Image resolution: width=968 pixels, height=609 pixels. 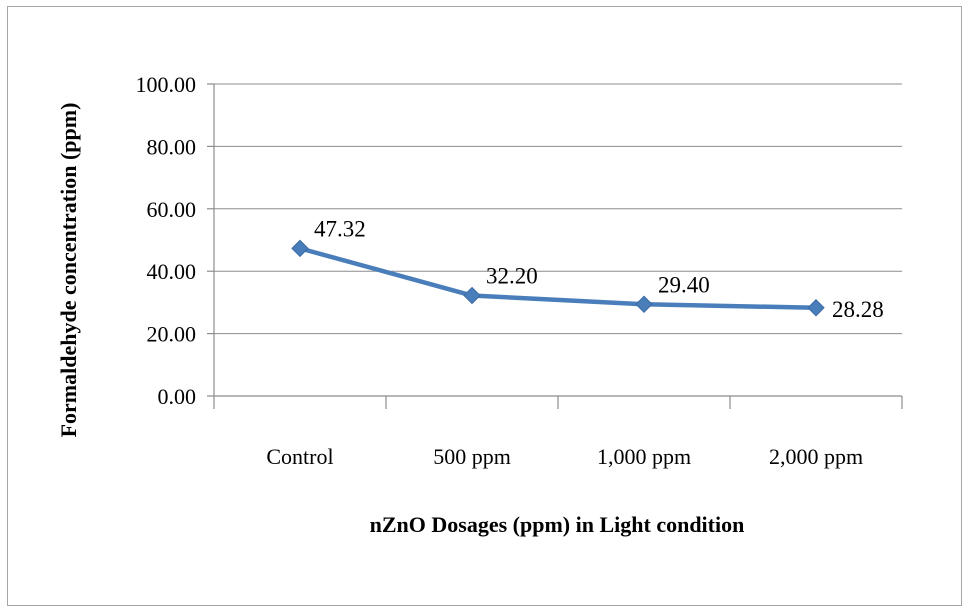 I want to click on series-line, so click(x=558, y=278).